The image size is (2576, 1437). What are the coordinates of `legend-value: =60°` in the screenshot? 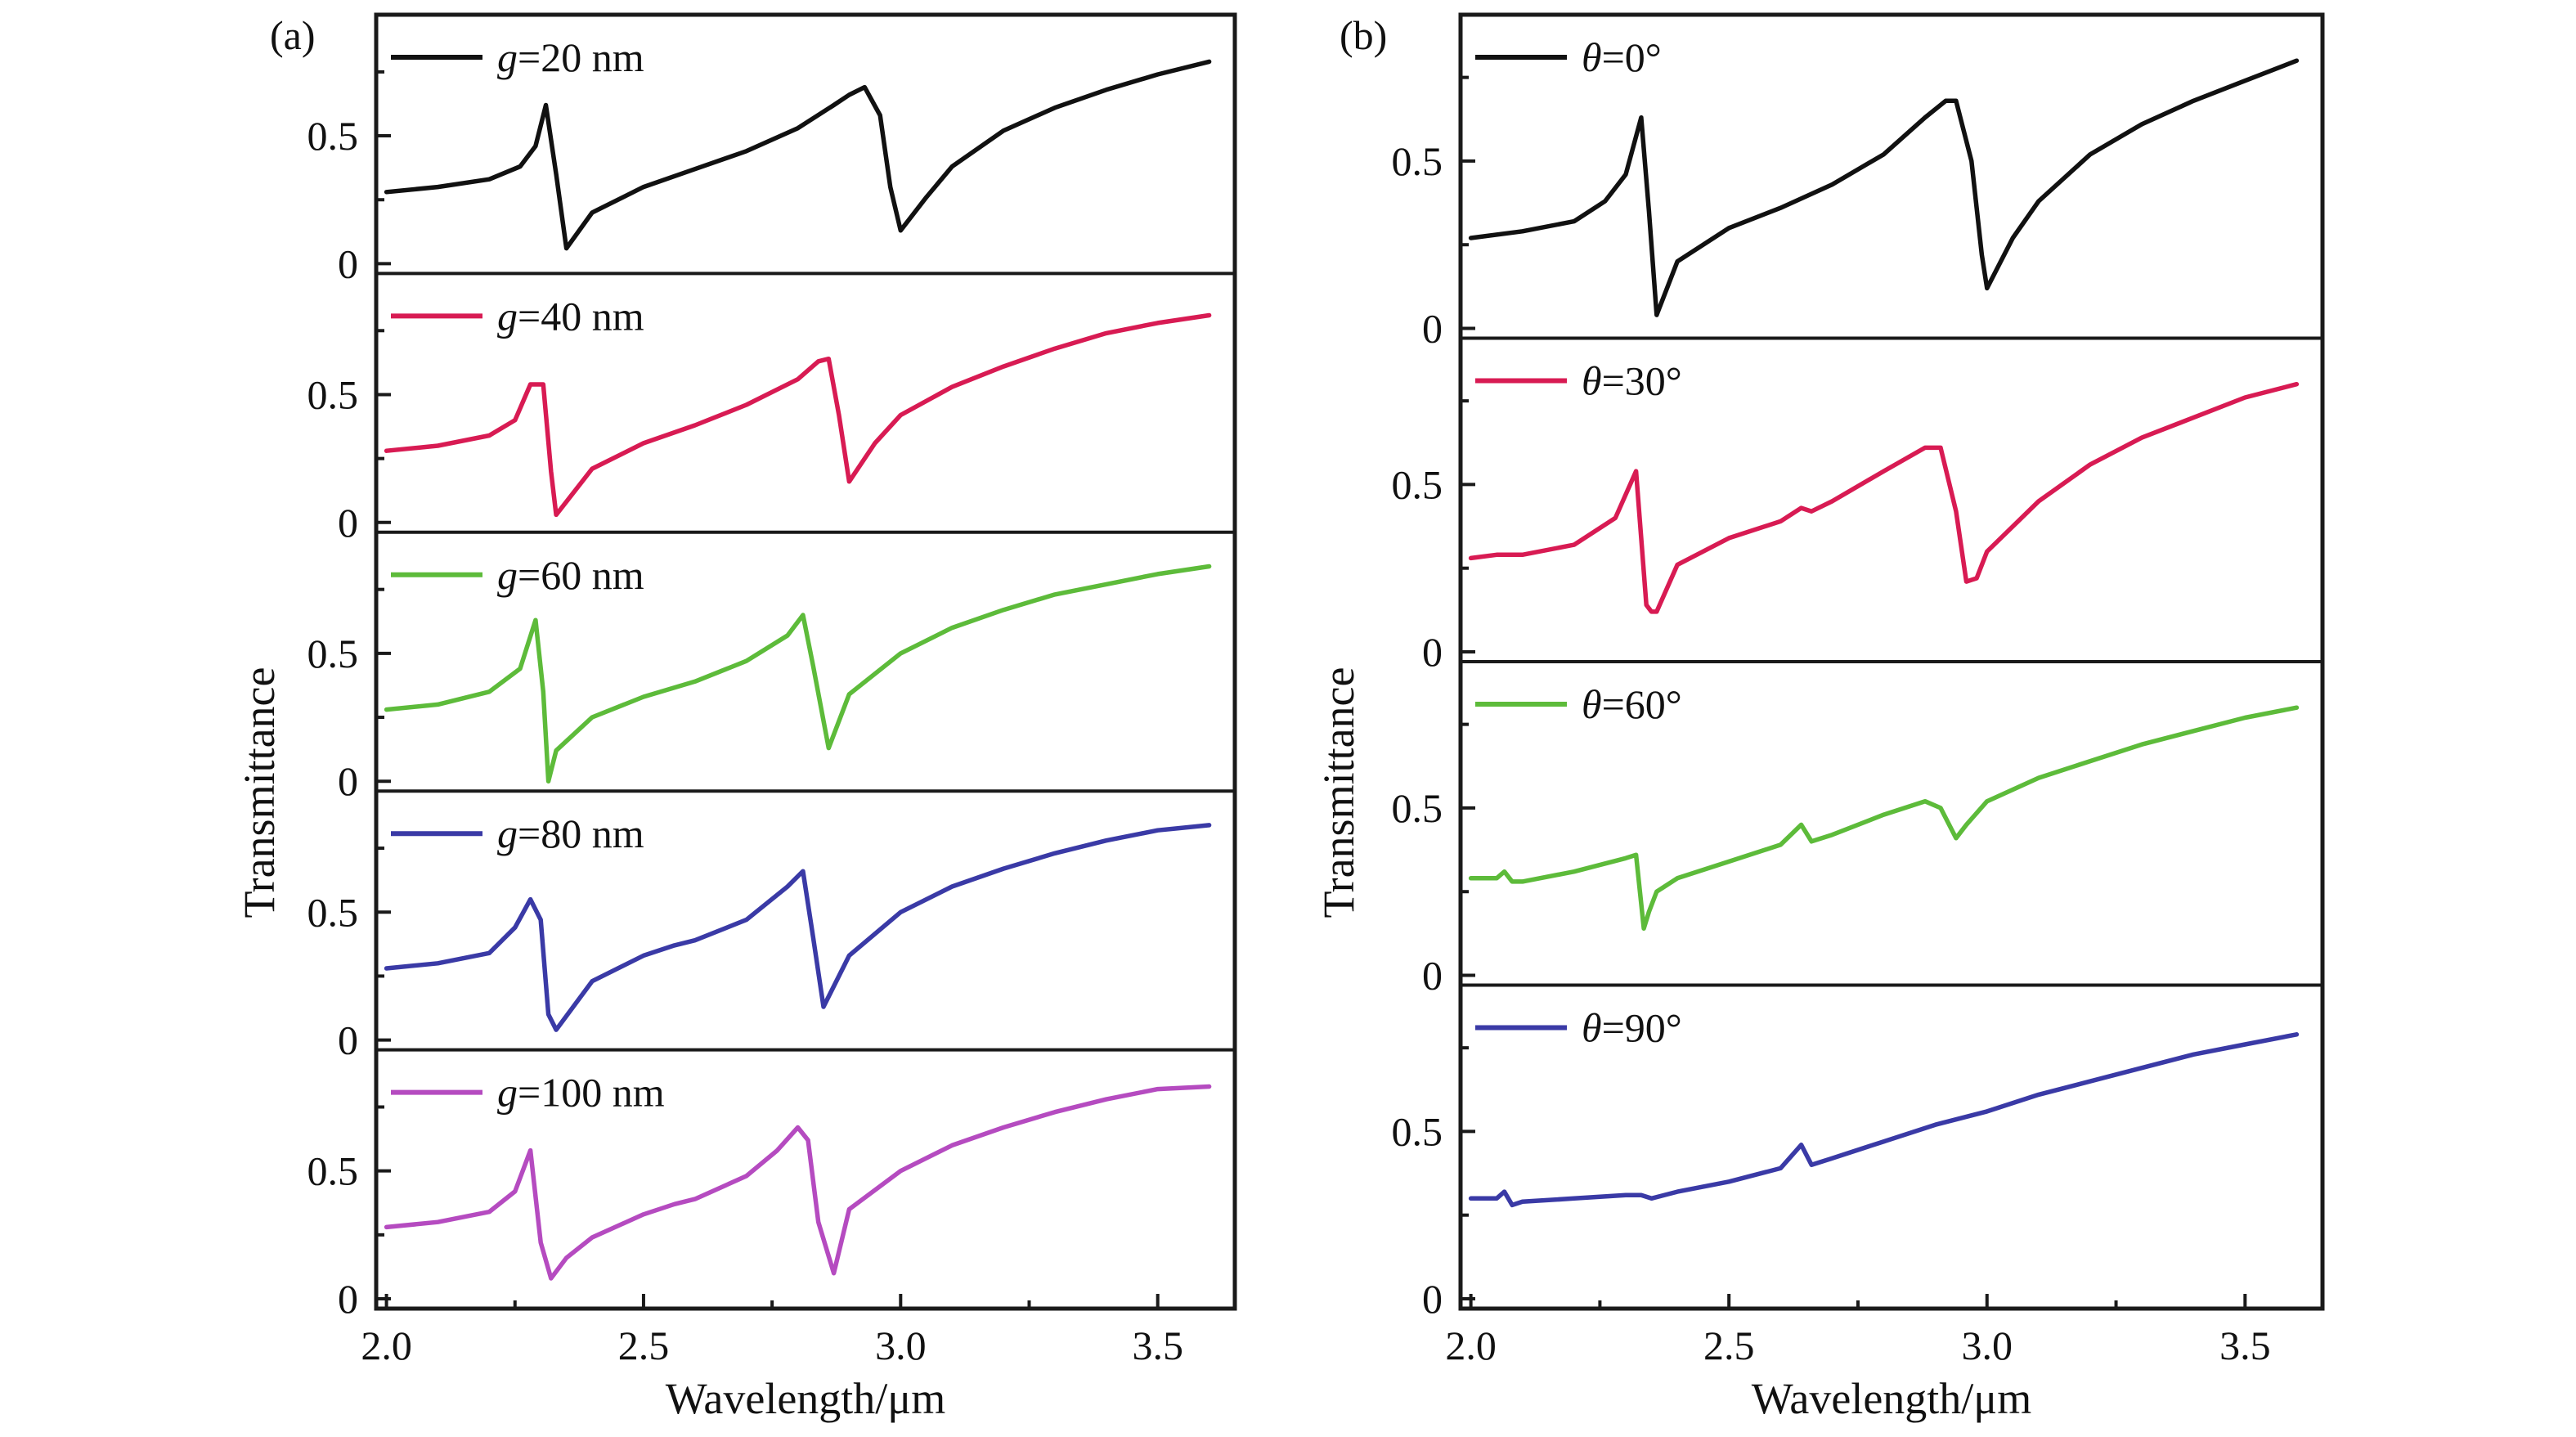 It's located at (1642, 704).